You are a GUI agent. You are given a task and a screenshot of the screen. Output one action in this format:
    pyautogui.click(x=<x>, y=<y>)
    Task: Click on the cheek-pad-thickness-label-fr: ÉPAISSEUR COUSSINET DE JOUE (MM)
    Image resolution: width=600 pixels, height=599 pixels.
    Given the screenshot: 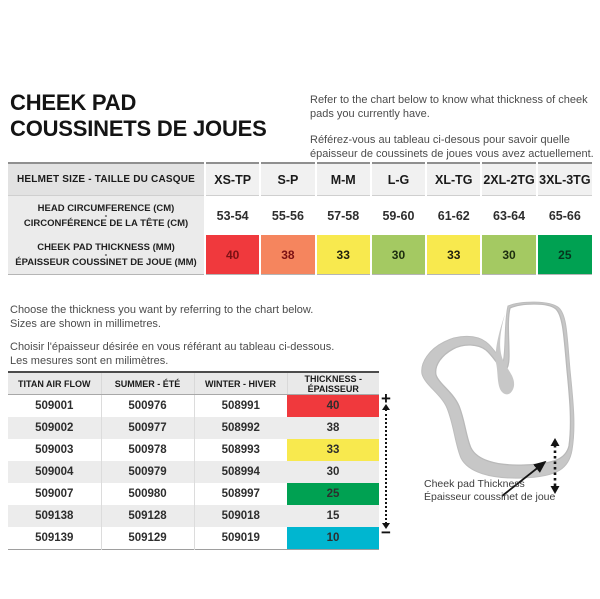 What is the action you would take?
    pyautogui.click(x=106, y=262)
    